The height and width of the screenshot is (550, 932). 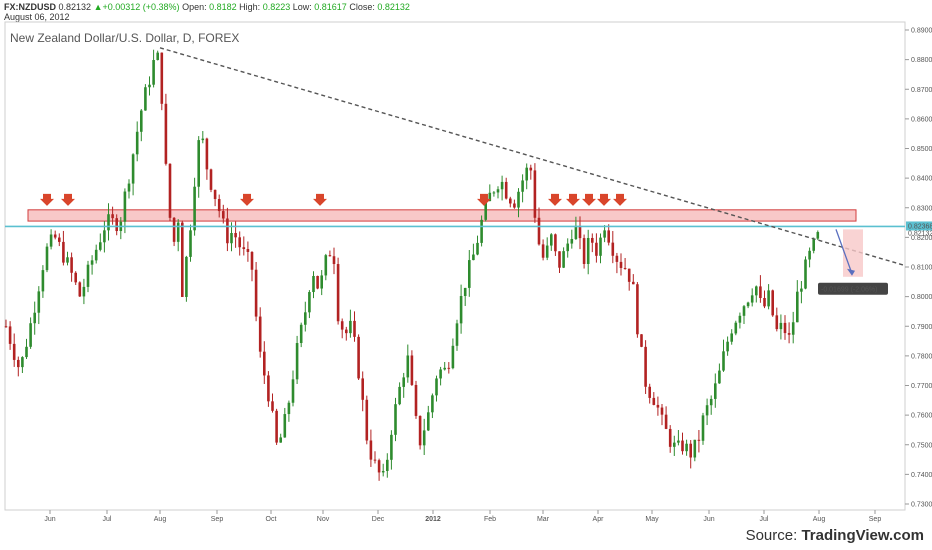 What do you see at coordinates (599, 519) in the screenshot?
I see `x-tick-label: Apr` at bounding box center [599, 519].